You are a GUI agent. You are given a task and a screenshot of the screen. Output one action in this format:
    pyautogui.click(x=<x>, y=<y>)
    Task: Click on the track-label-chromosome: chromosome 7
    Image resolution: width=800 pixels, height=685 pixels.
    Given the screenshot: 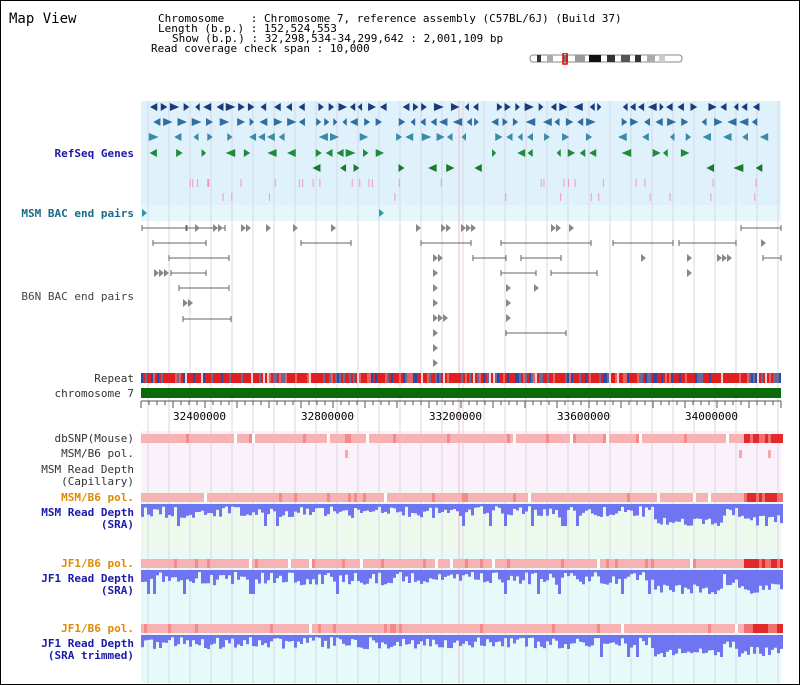 What is the action you would take?
    pyautogui.click(x=94, y=393)
    